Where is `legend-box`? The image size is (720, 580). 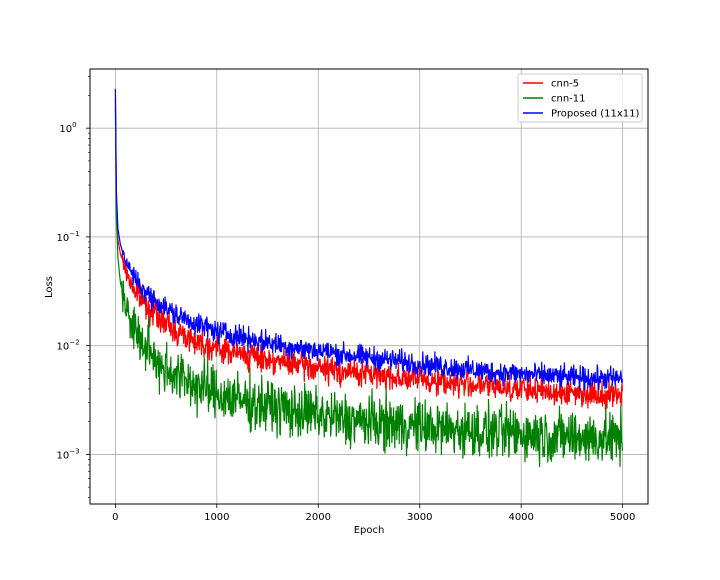
legend-box is located at coordinates (580, 98).